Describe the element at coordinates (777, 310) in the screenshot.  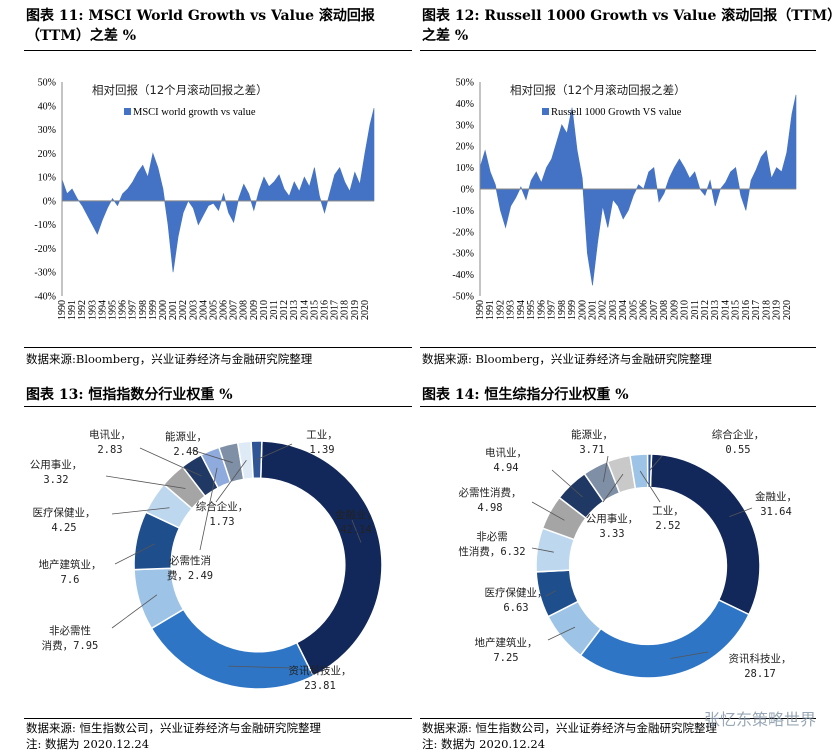
I see `chart-12-xtick-label: 2019` at that location.